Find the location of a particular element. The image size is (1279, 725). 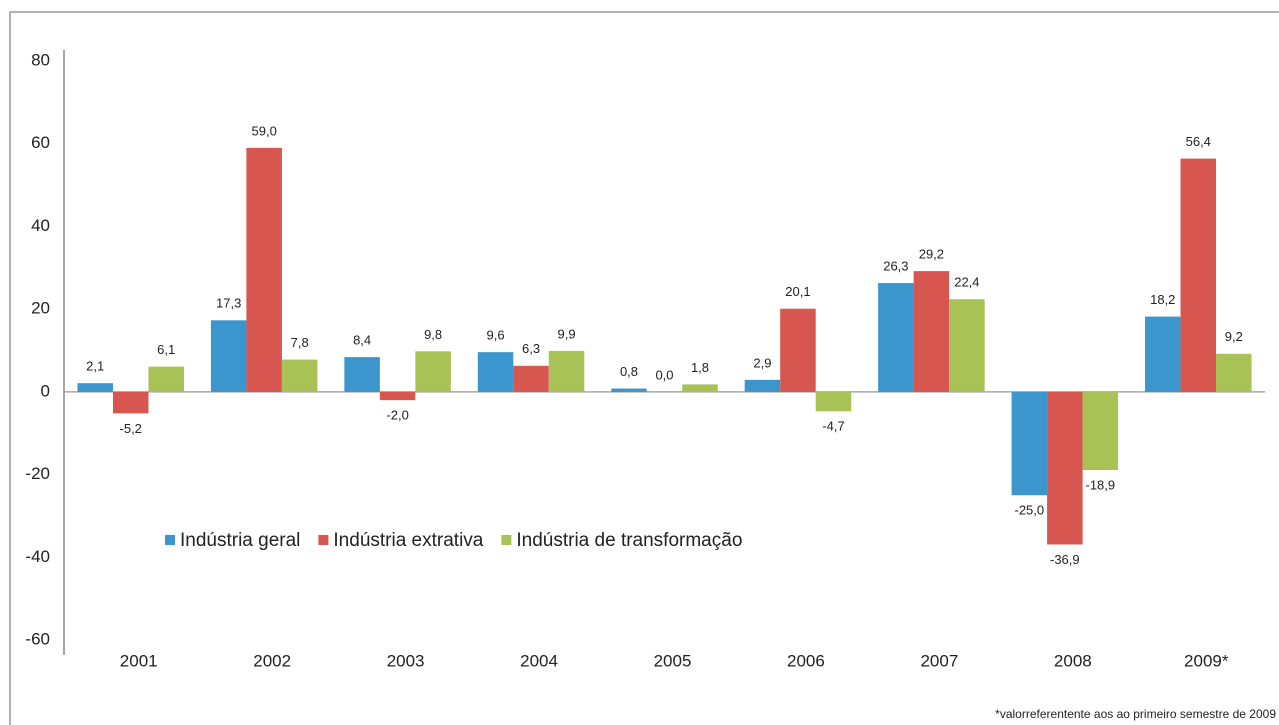

y-tick-label: 60 is located at coordinates (40, 142).